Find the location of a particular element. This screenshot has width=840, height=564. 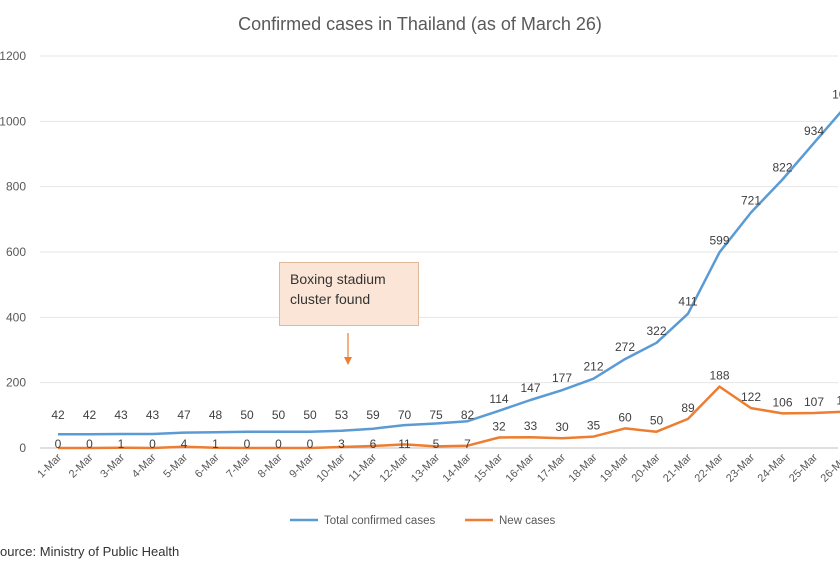

data-label-total: 721 is located at coordinates (751, 200).